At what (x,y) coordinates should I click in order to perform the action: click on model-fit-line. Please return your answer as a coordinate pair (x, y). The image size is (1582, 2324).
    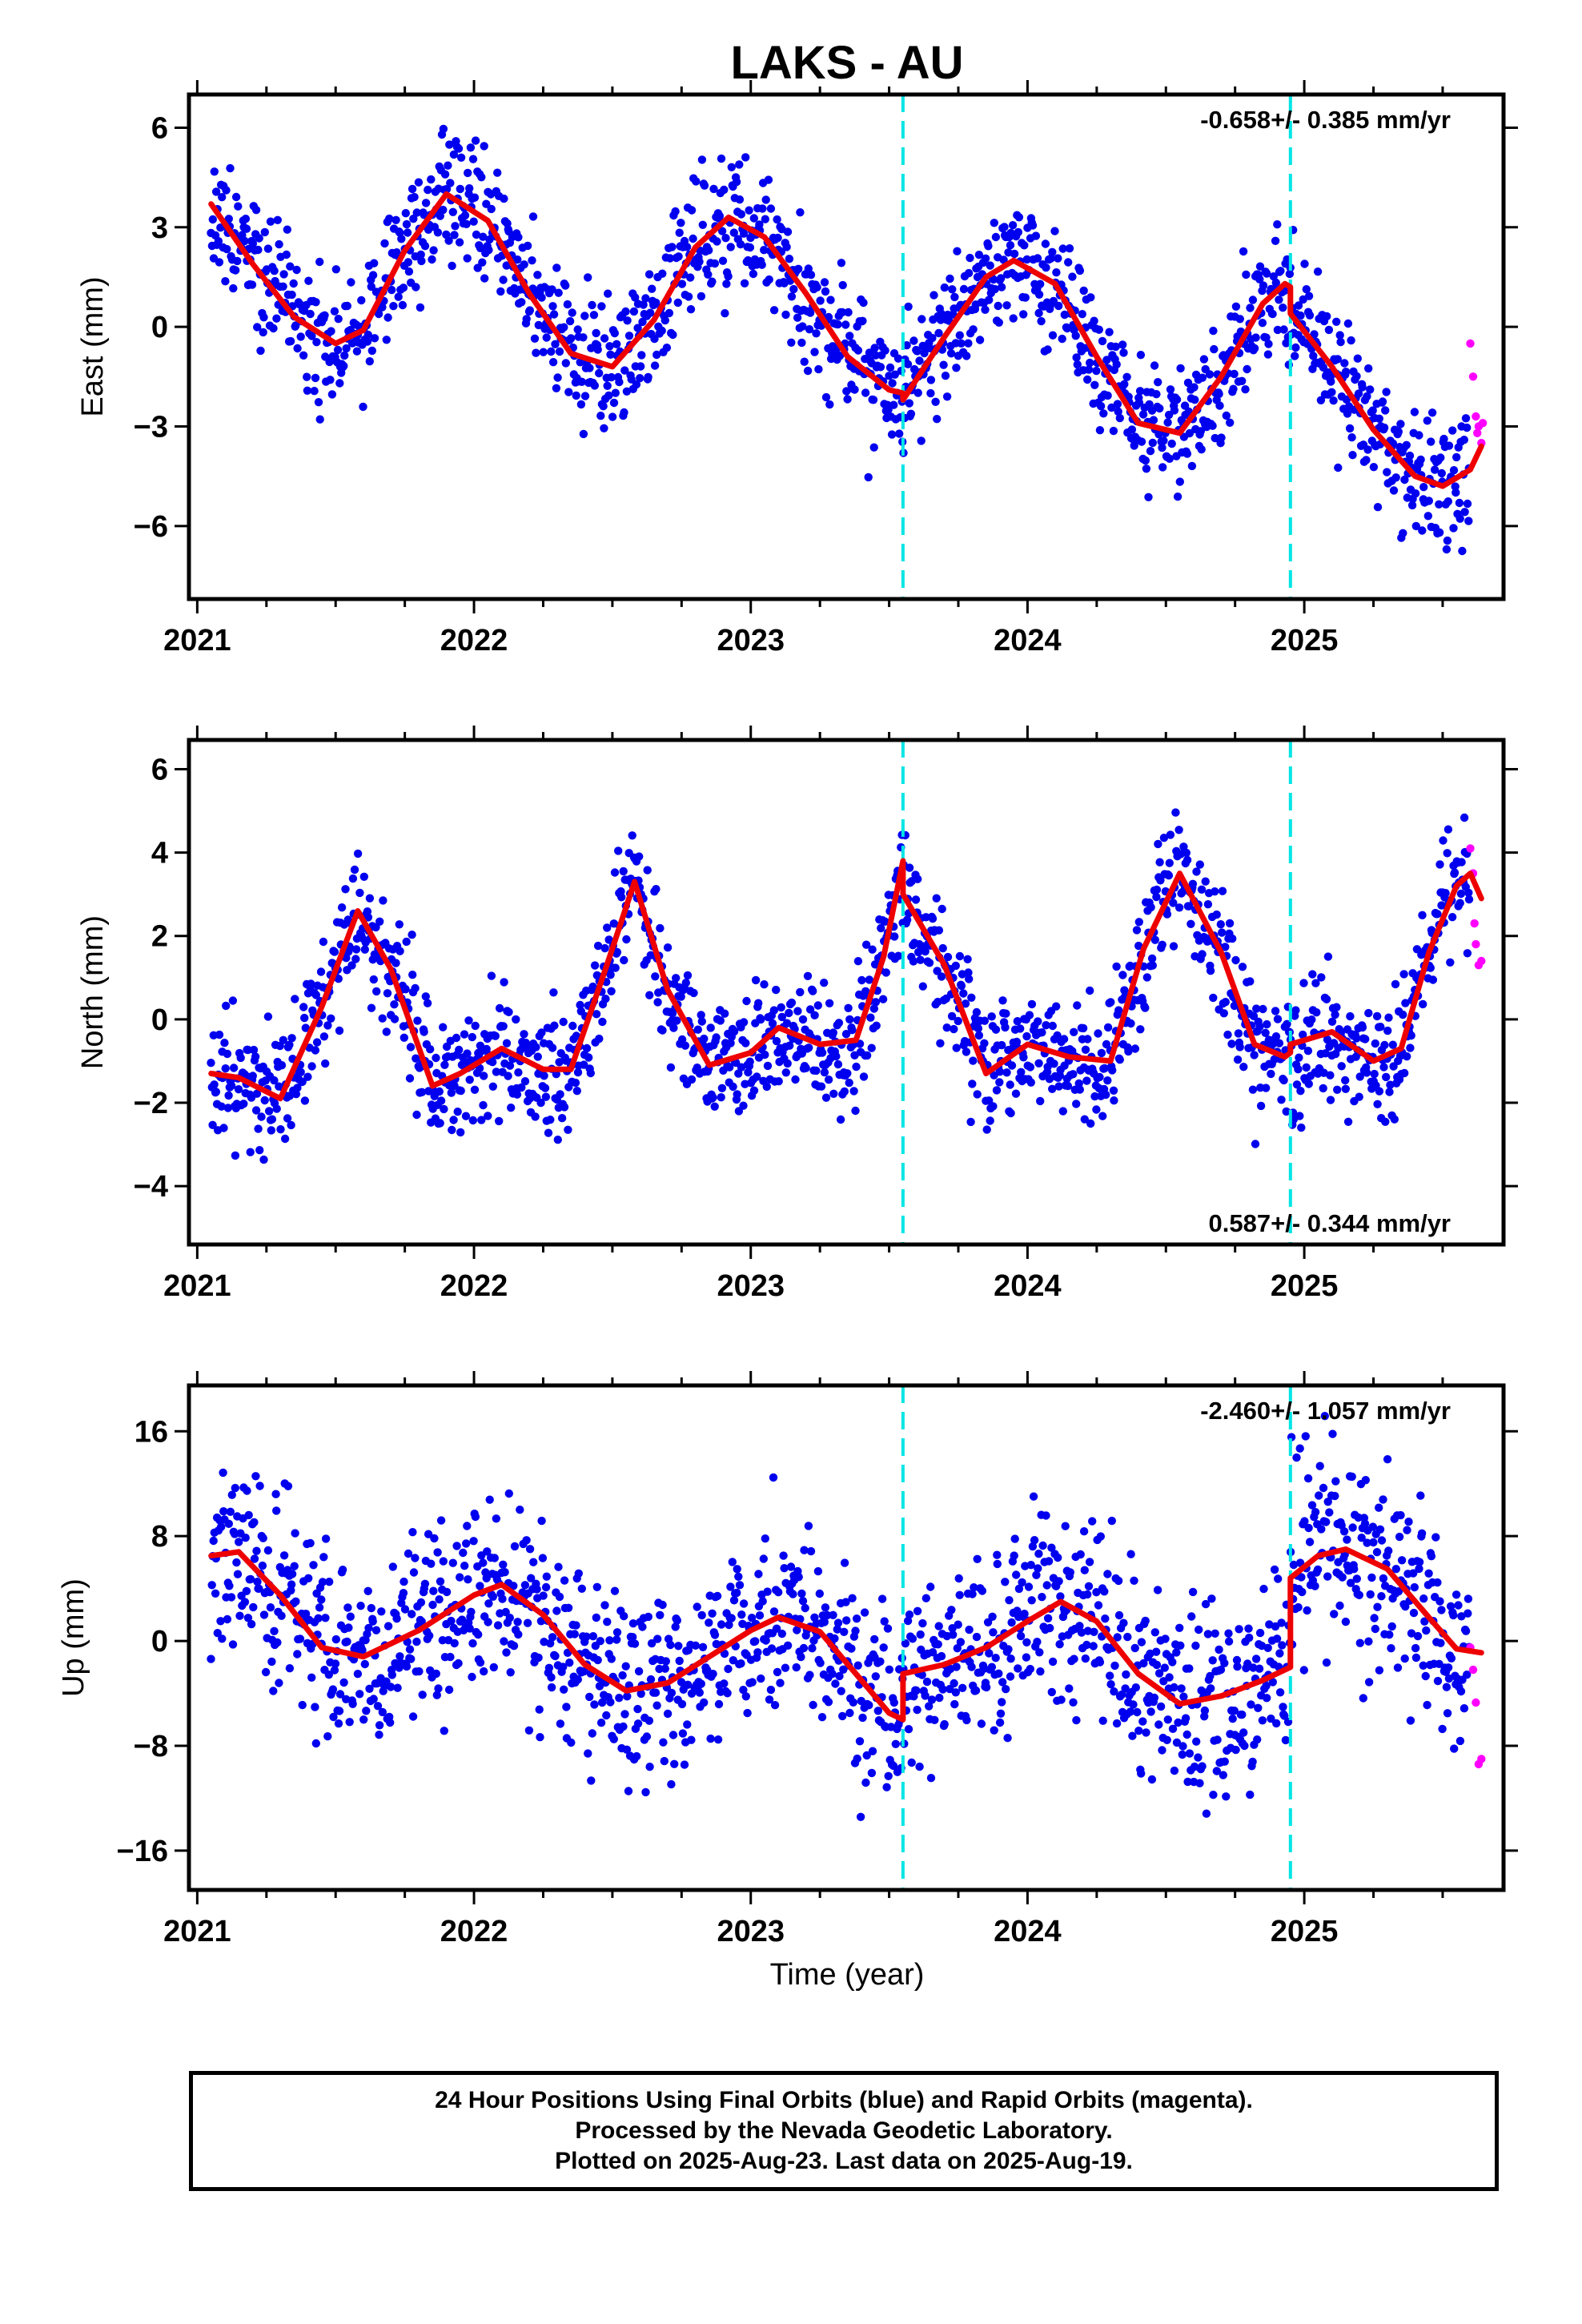
    Looking at the image, I should click on (846, 340).